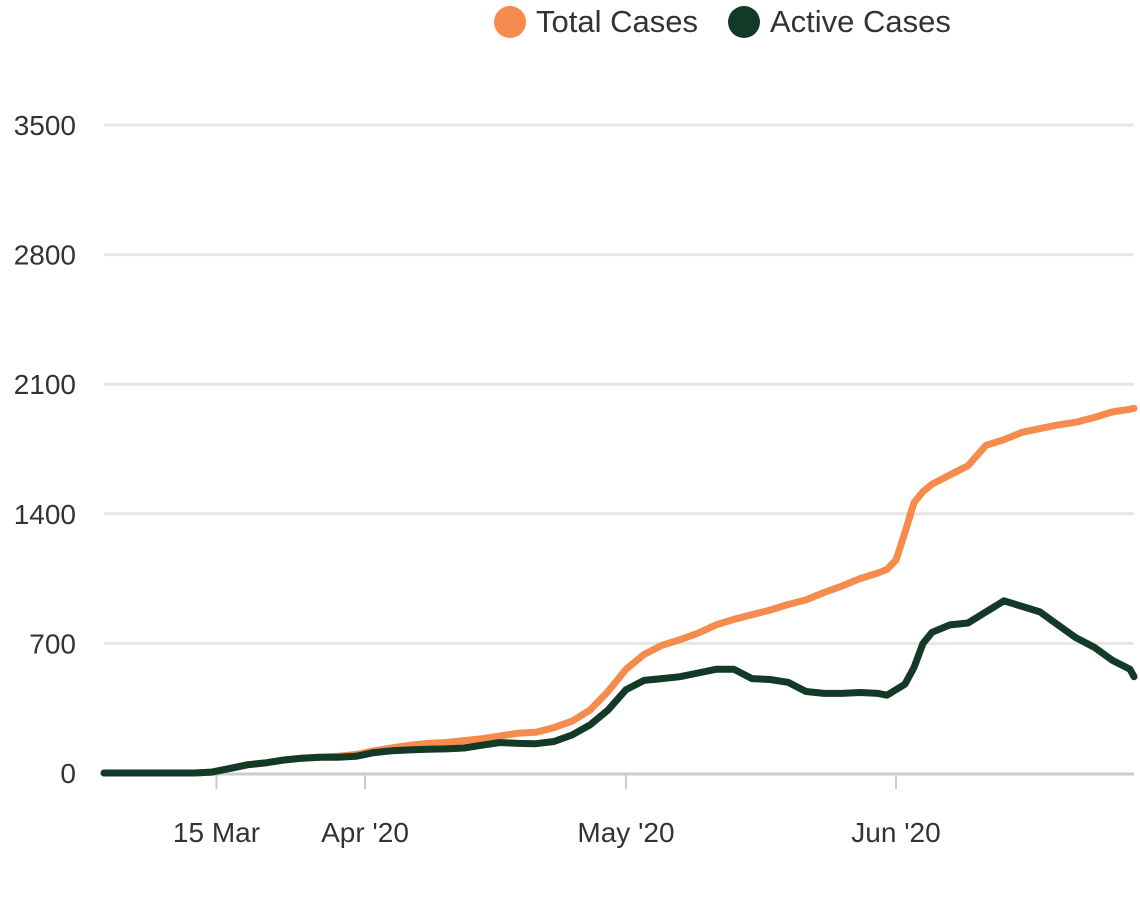 This screenshot has height=898, width=1140. I want to click on chart-legend: Total Cases Active Cases, so click(722, 22).